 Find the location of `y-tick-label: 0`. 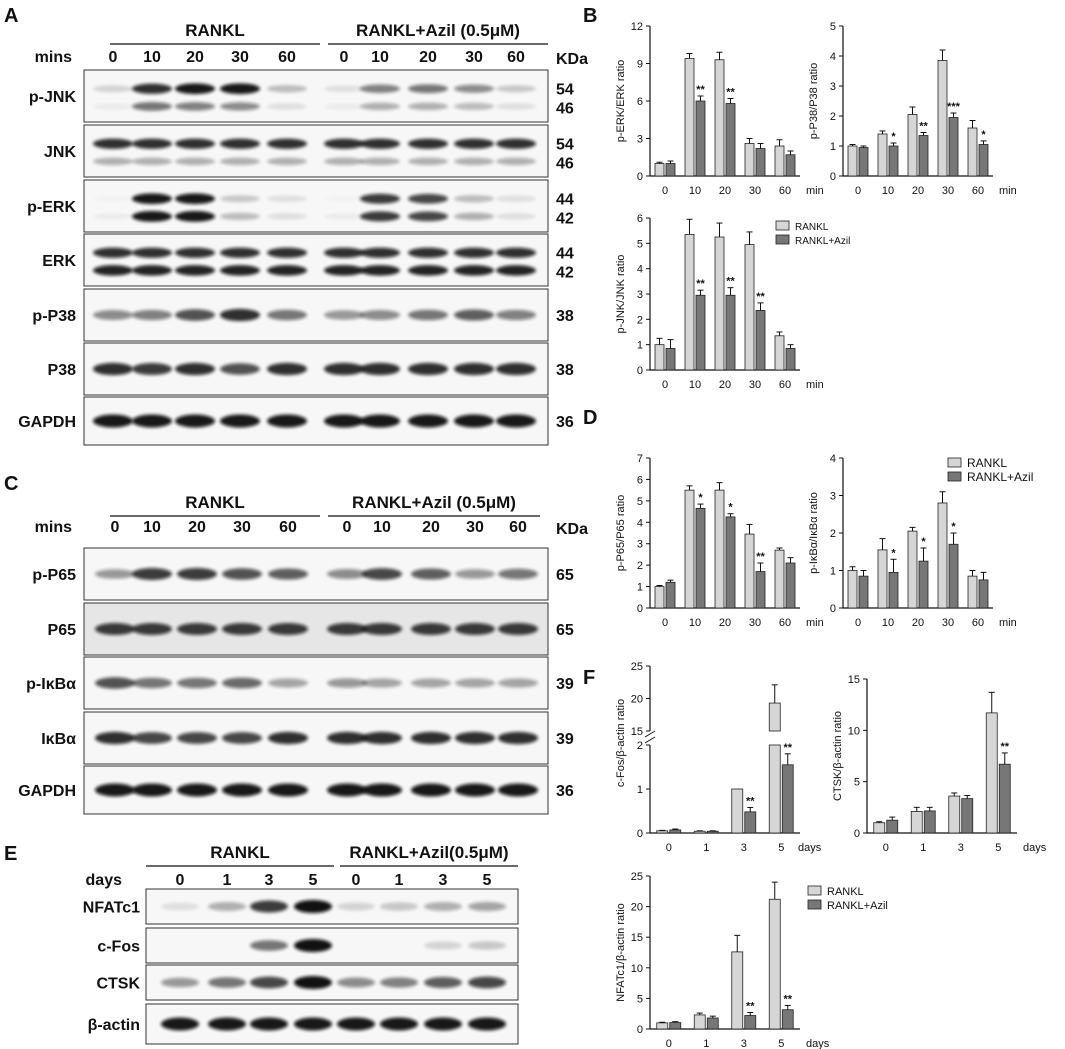

y-tick-label: 0 is located at coordinates (640, 371).